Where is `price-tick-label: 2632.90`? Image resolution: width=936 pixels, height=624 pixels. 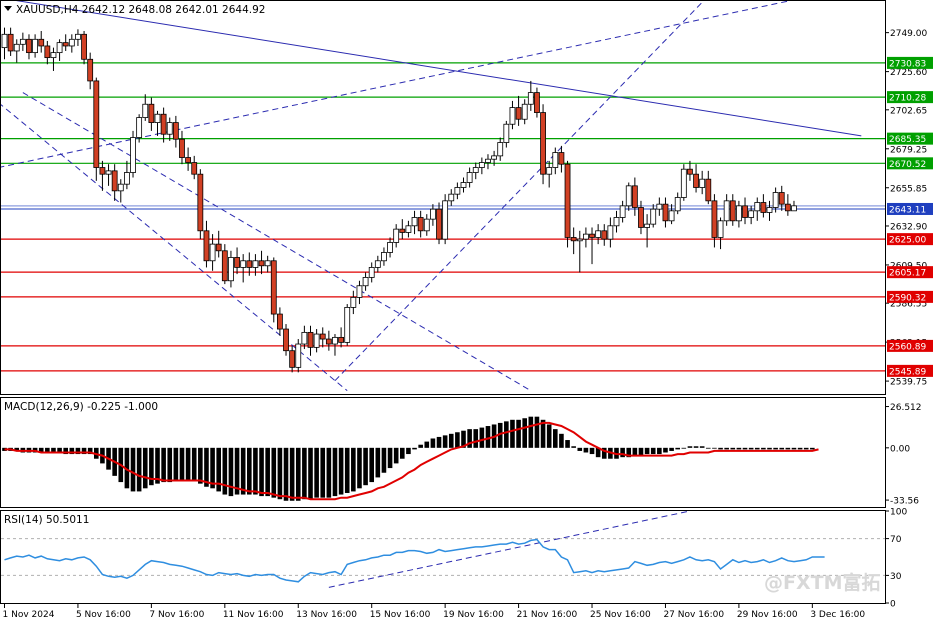
price-tick-label: 2632.90 is located at coordinates (908, 227).